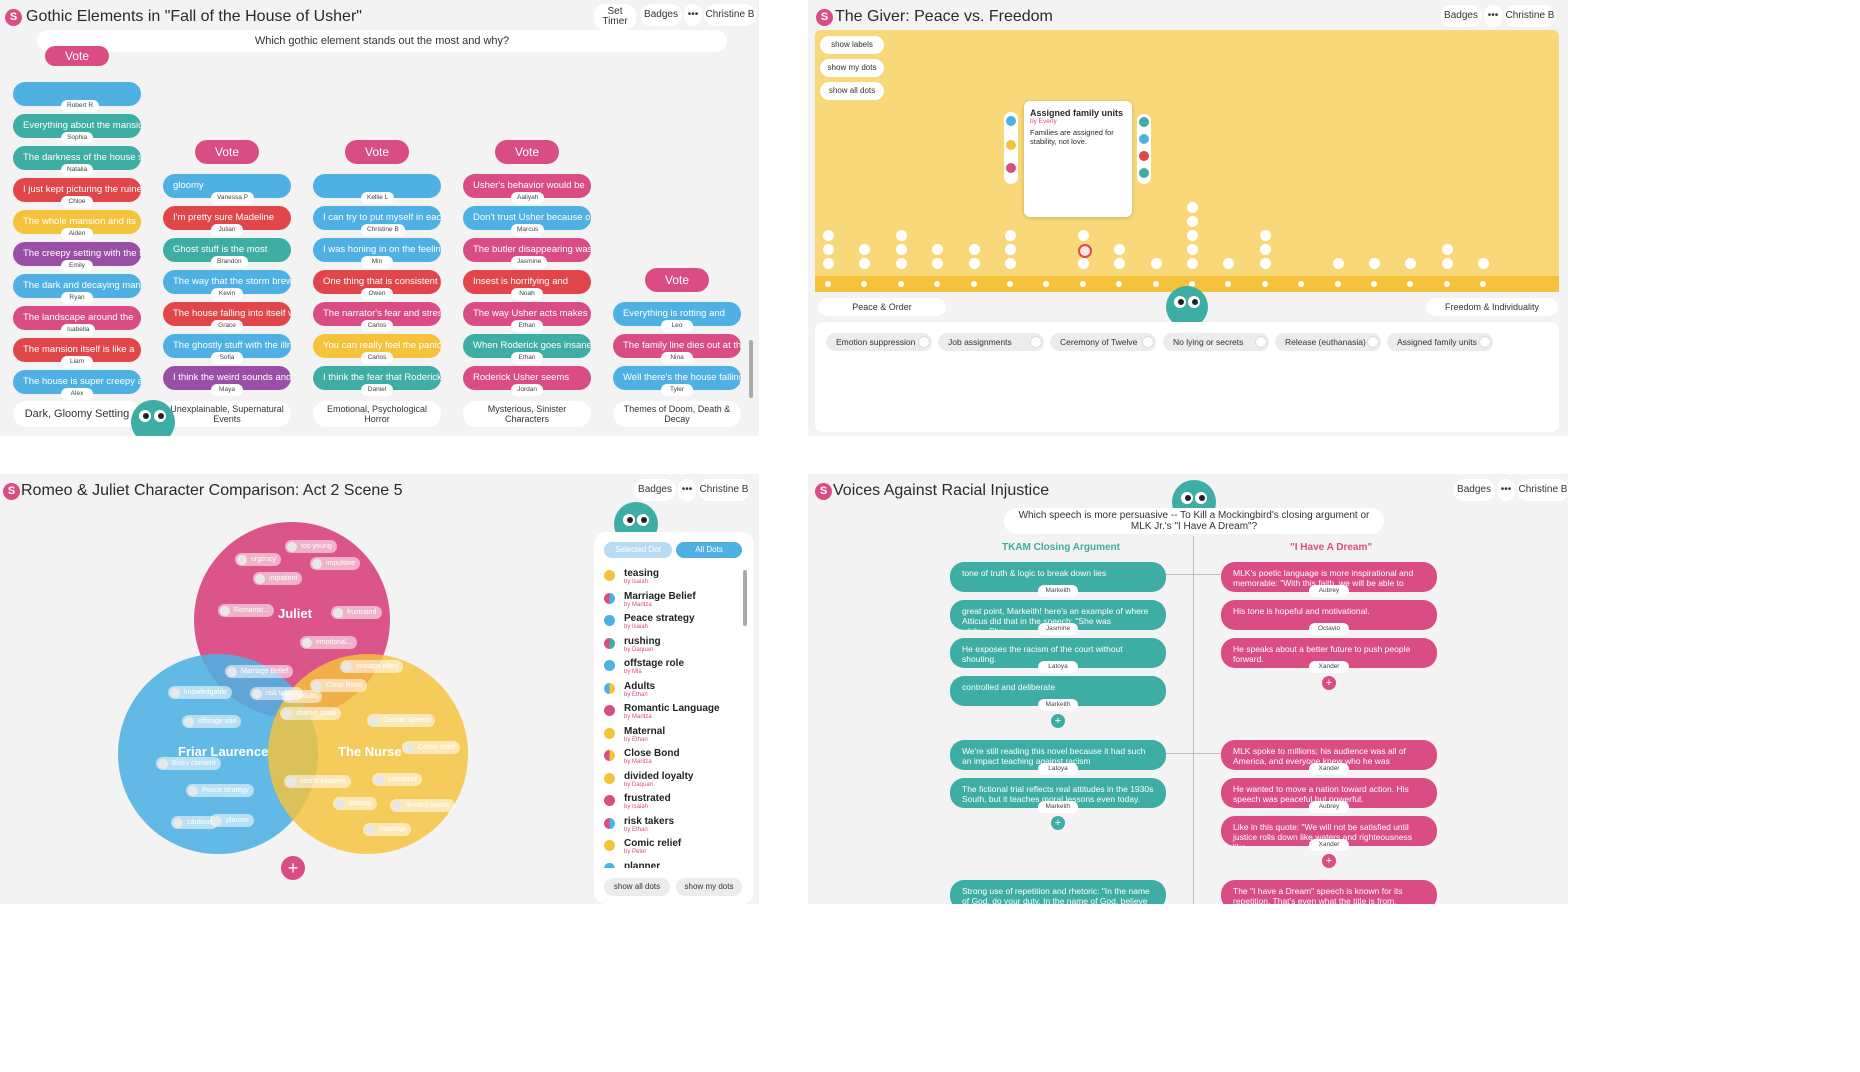 Image resolution: width=1860 pixels, height=1072 pixels. What do you see at coordinates (431, 747) in the screenshot?
I see `venn-chip: Comic relief` at bounding box center [431, 747].